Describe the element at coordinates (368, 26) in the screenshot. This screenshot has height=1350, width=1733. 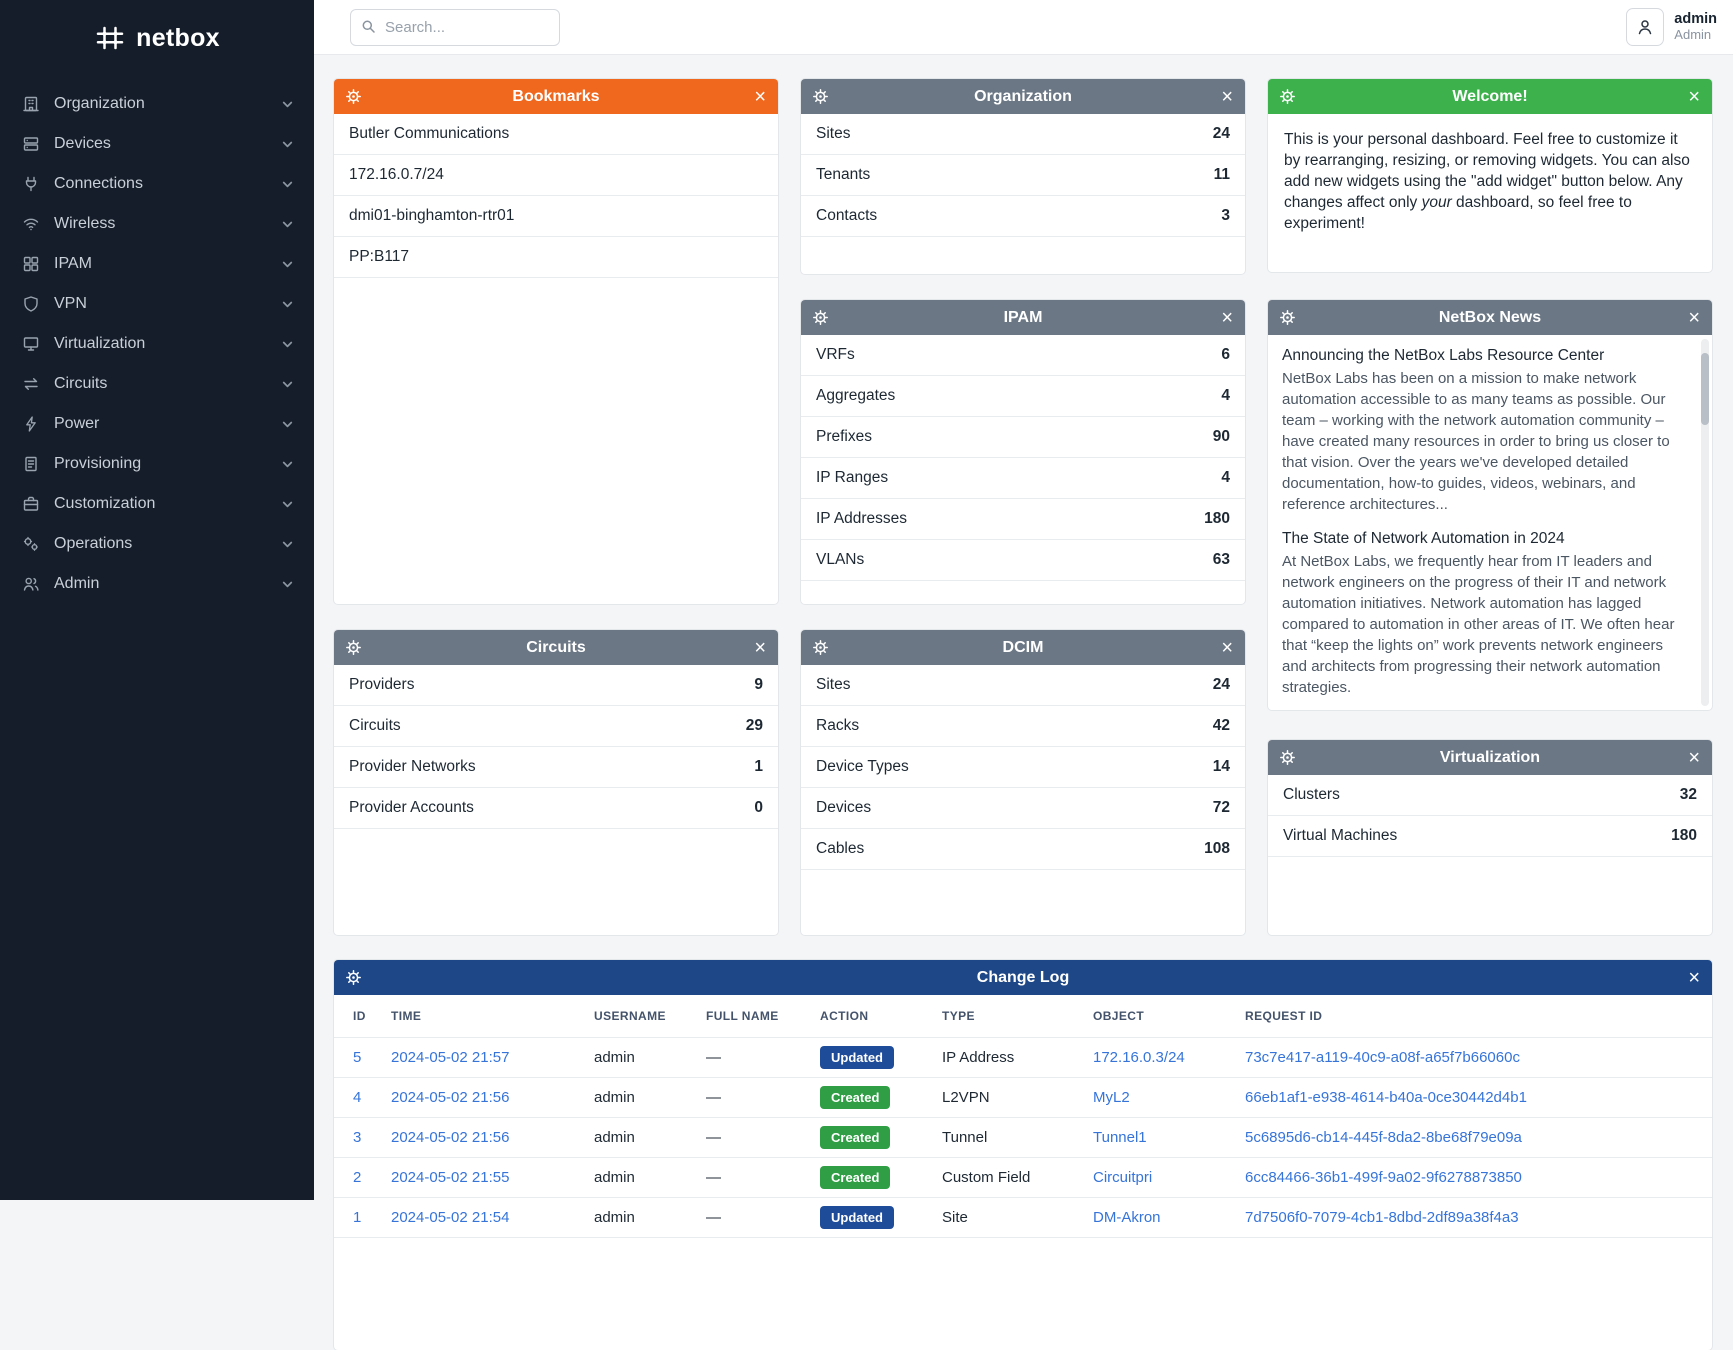
I see `search-icon` at that location.